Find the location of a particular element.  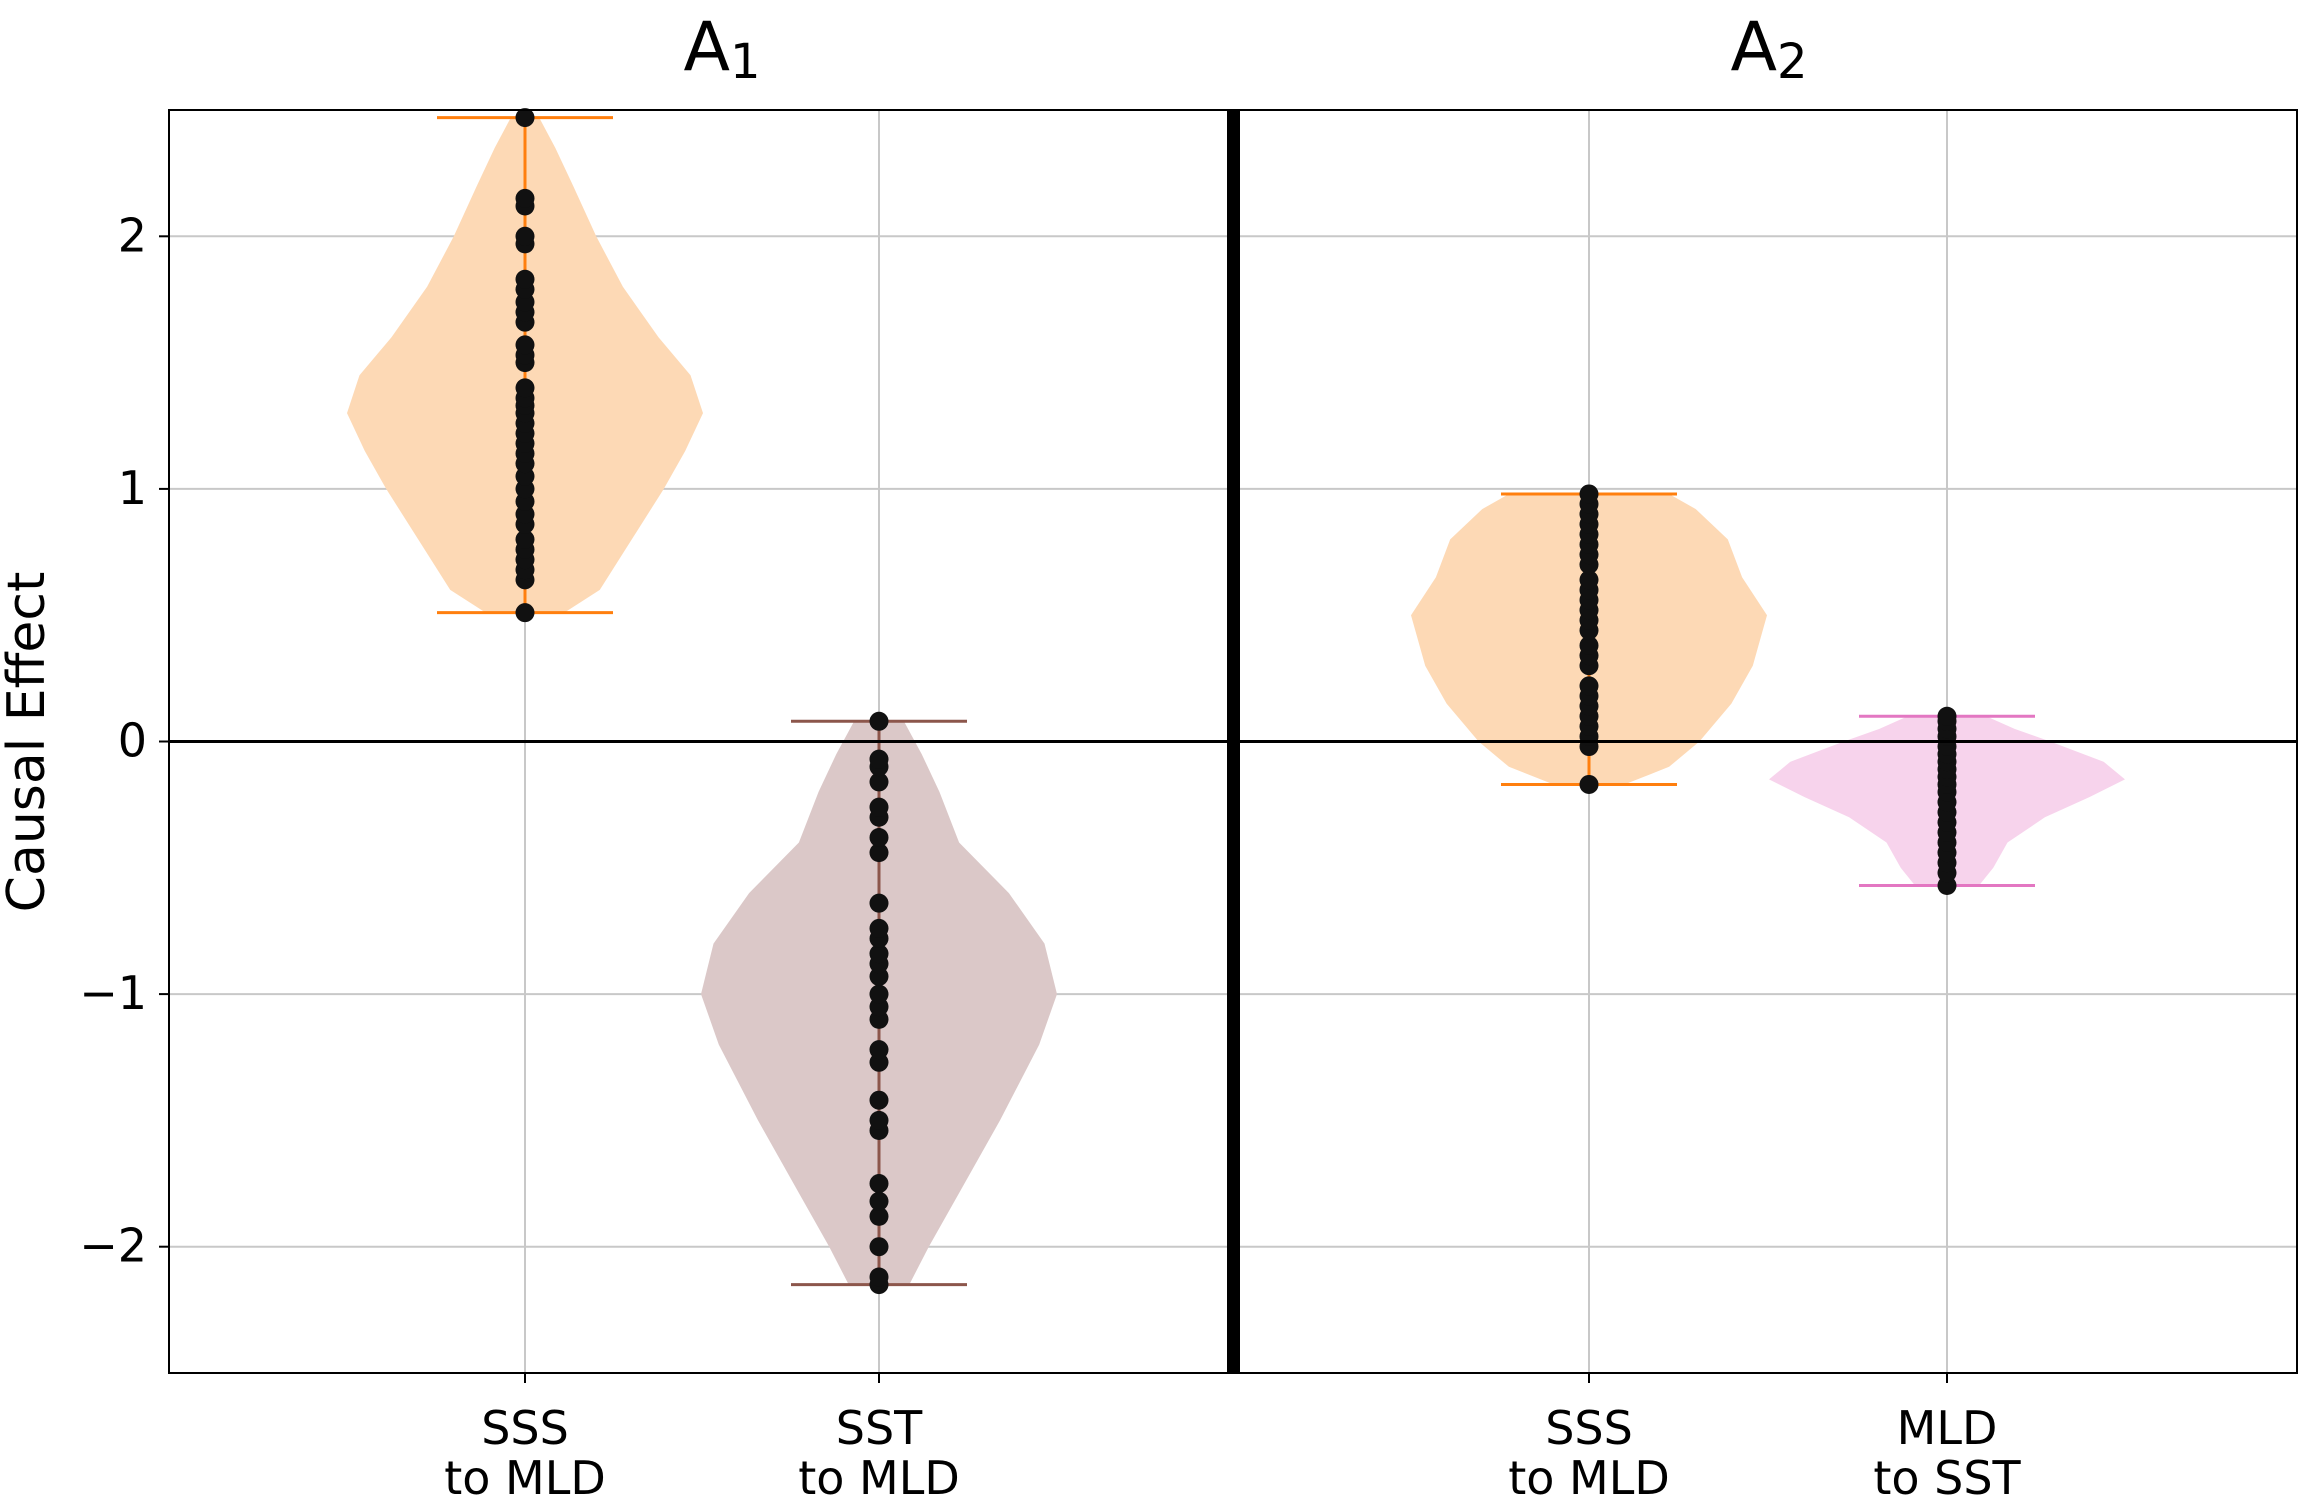

panel-title-subscript: 1 is located at coordinates (745, 62).